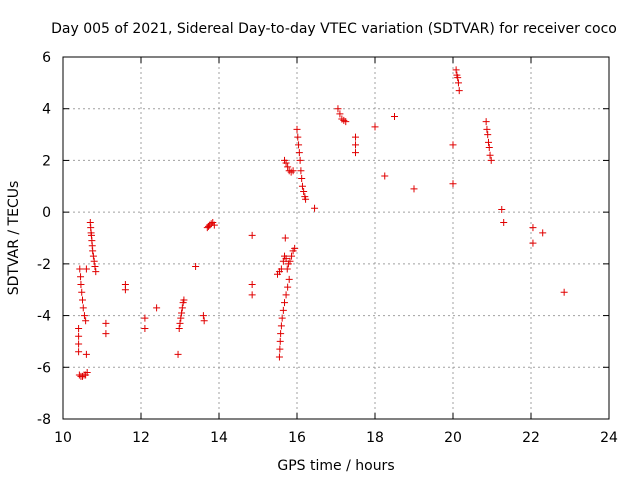 Image resolution: width=640 pixels, height=480 pixels. Describe the element at coordinates (609, 438) in the screenshot. I see `x-tick-label: 24` at that location.